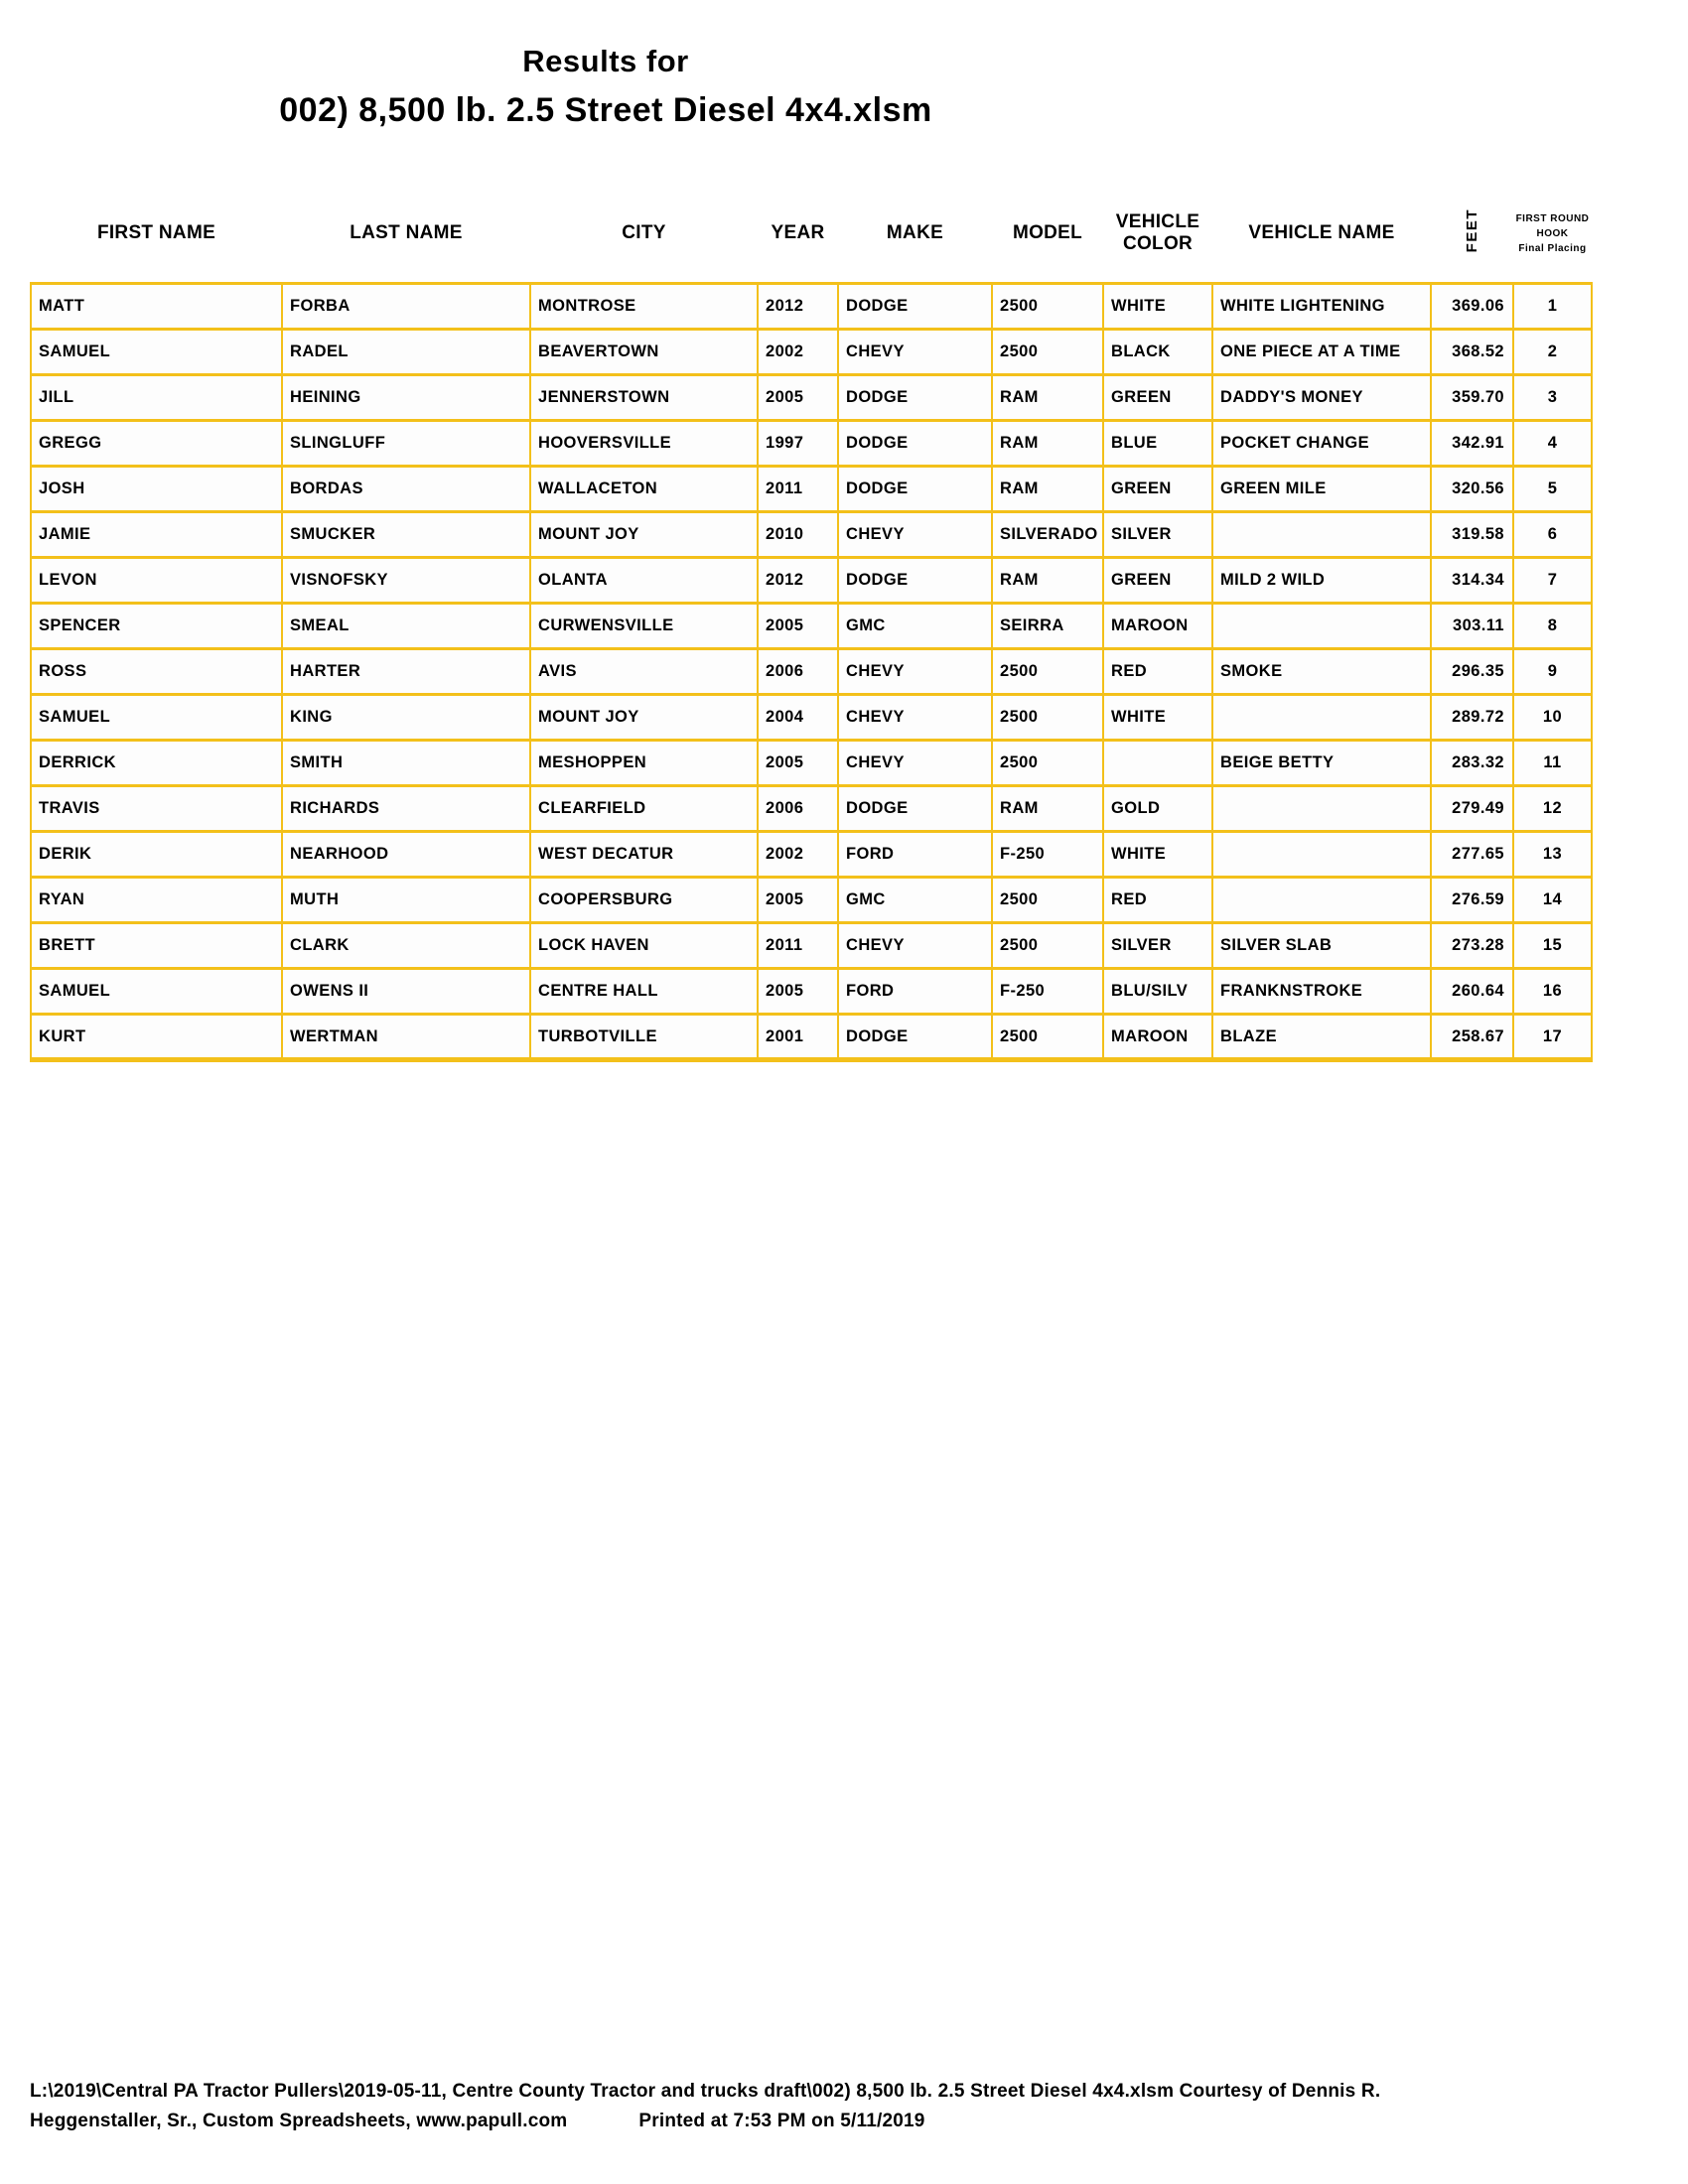 Image resolution: width=1688 pixels, height=2184 pixels. Describe the element at coordinates (406, 808) in the screenshot. I see `cell-last-name: RICHARDS` at that location.